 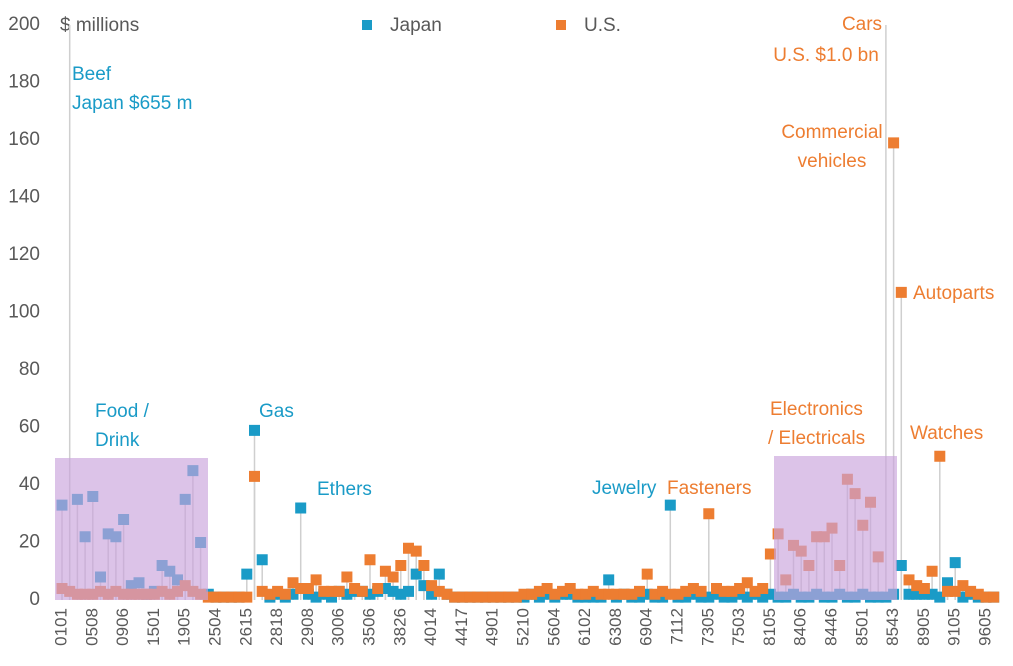 What do you see at coordinates (24, 24) in the screenshot?
I see `y-tick-label: 200` at bounding box center [24, 24].